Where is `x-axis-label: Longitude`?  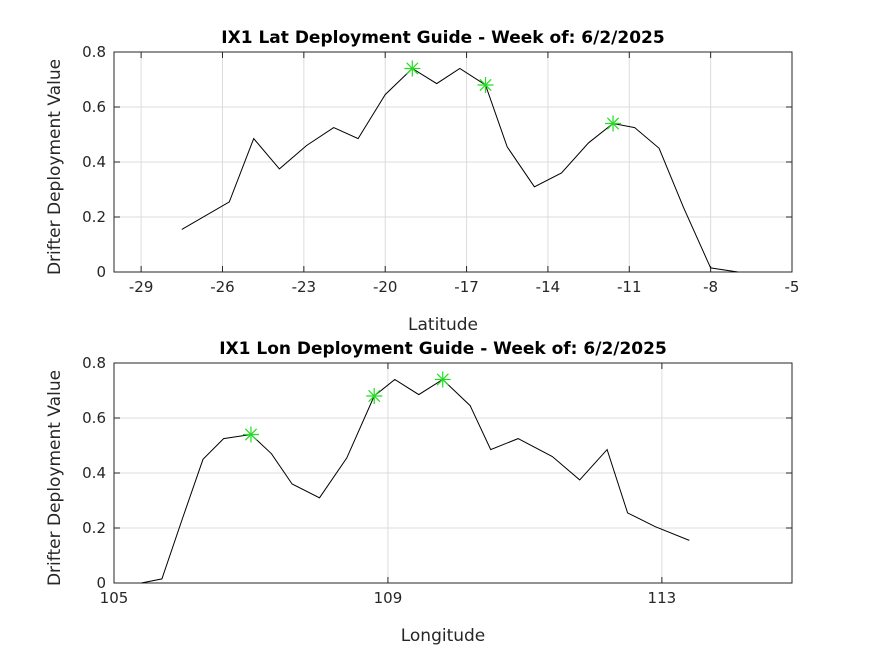 x-axis-label: Longitude is located at coordinates (443, 636).